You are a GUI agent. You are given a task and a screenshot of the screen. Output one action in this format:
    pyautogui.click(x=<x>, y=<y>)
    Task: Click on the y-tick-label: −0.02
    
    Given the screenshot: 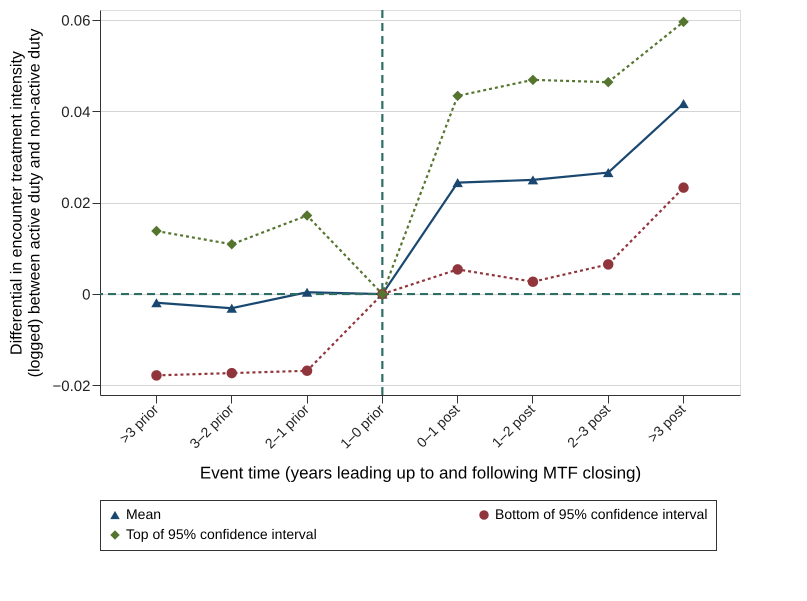 What is the action you would take?
    pyautogui.click(x=71, y=386)
    